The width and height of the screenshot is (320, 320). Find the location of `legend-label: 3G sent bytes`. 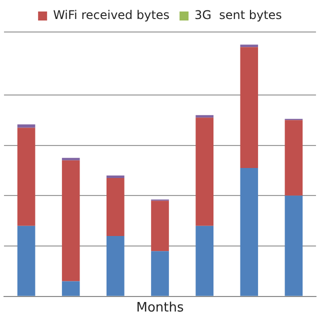

legend-label: 3G sent bytes is located at coordinates (238, 15).